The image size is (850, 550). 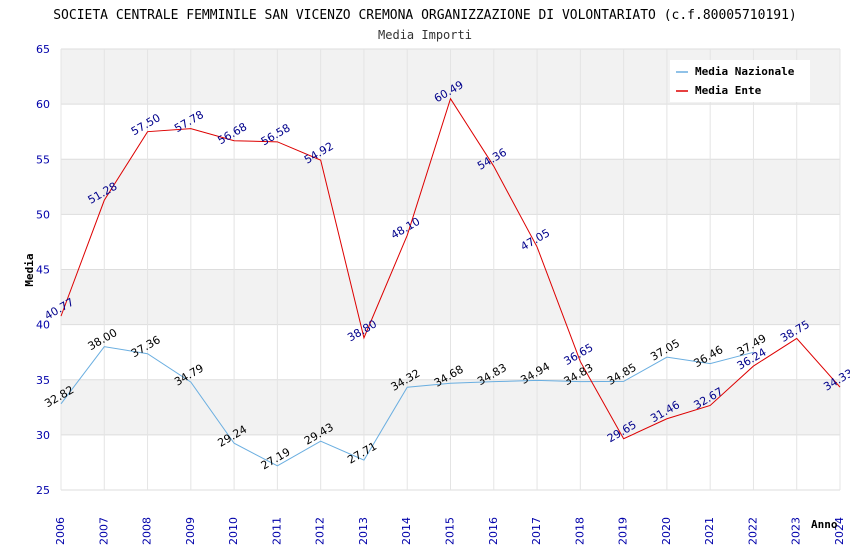 What do you see at coordinates (43, 325) in the screenshot?
I see `y-tick-label: 40` at bounding box center [43, 325].